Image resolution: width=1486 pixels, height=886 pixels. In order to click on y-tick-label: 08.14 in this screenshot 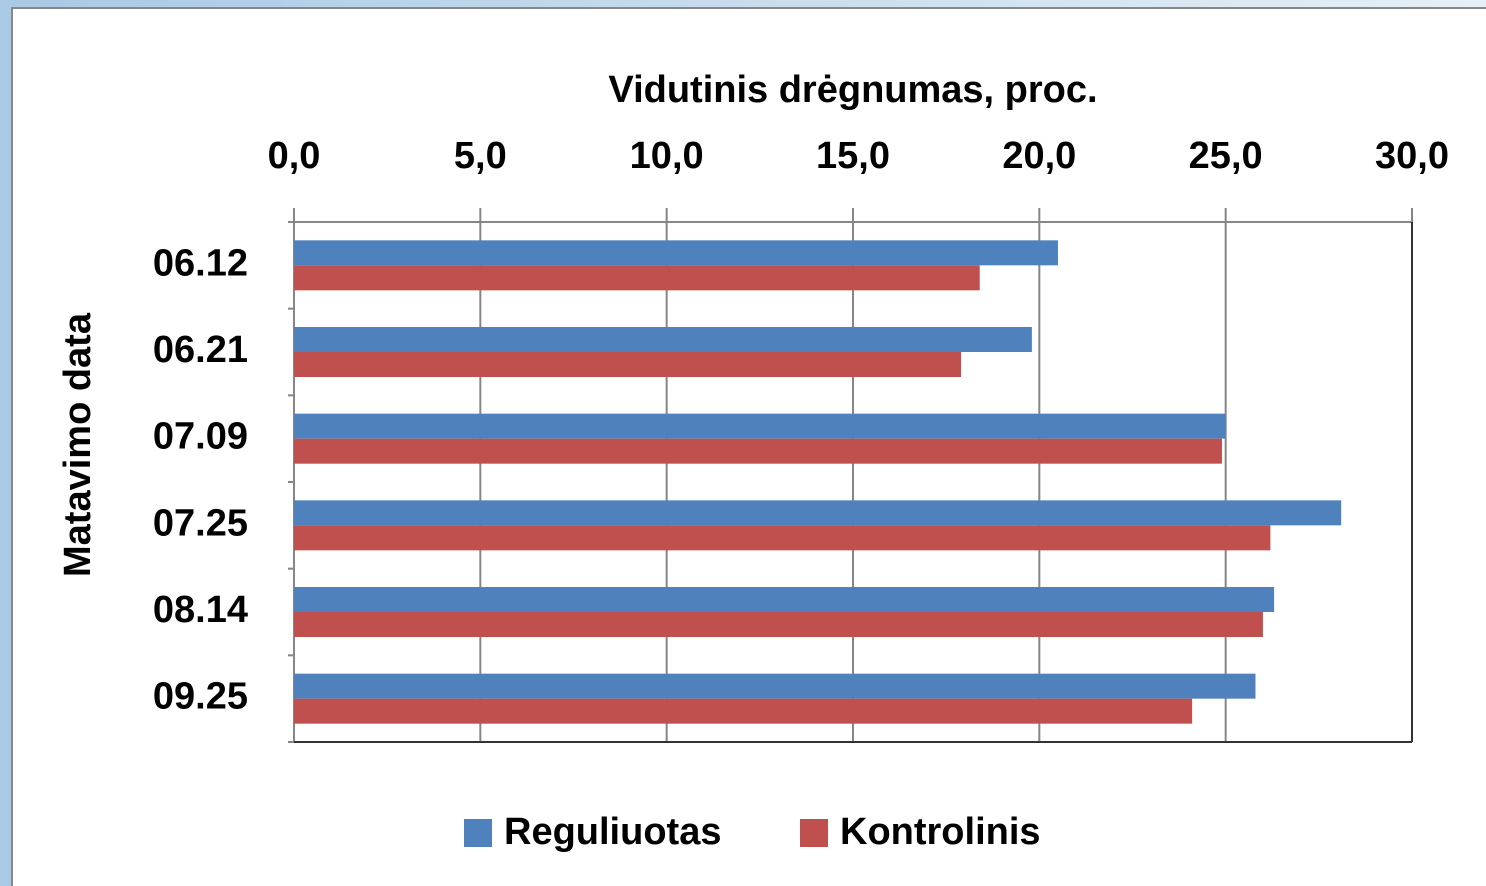, I will do `click(200, 610)`.